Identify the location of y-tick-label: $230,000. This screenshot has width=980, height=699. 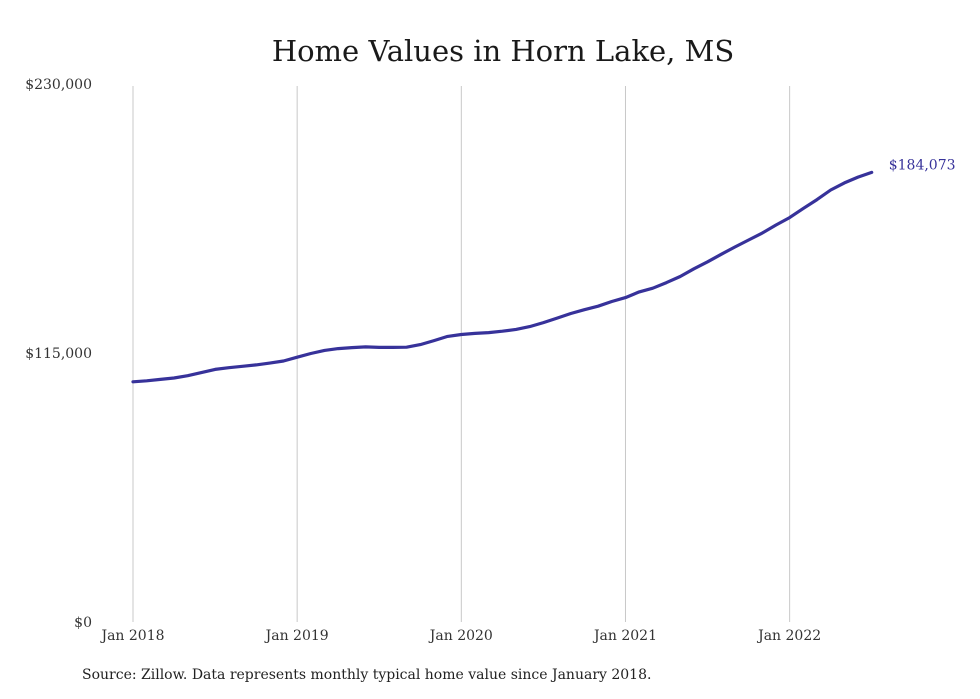
(58, 85).